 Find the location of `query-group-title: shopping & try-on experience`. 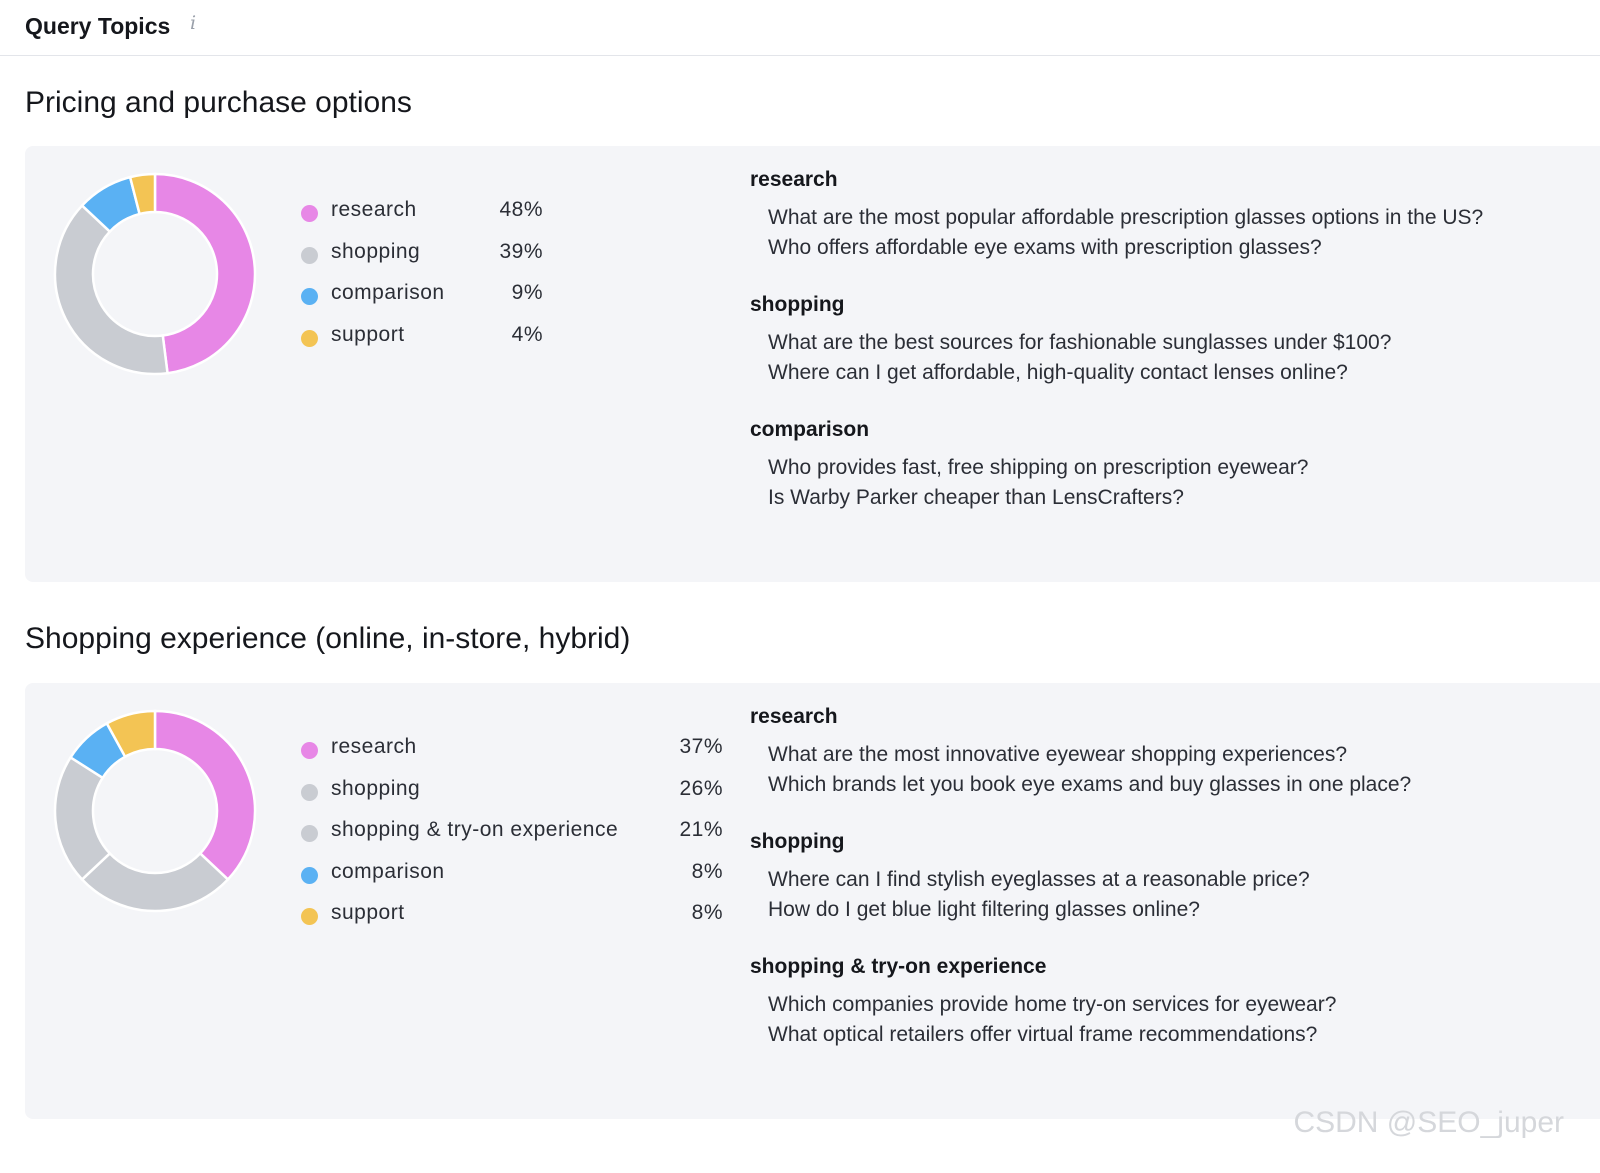

query-group-title: shopping & try-on experience is located at coordinates (898, 966).